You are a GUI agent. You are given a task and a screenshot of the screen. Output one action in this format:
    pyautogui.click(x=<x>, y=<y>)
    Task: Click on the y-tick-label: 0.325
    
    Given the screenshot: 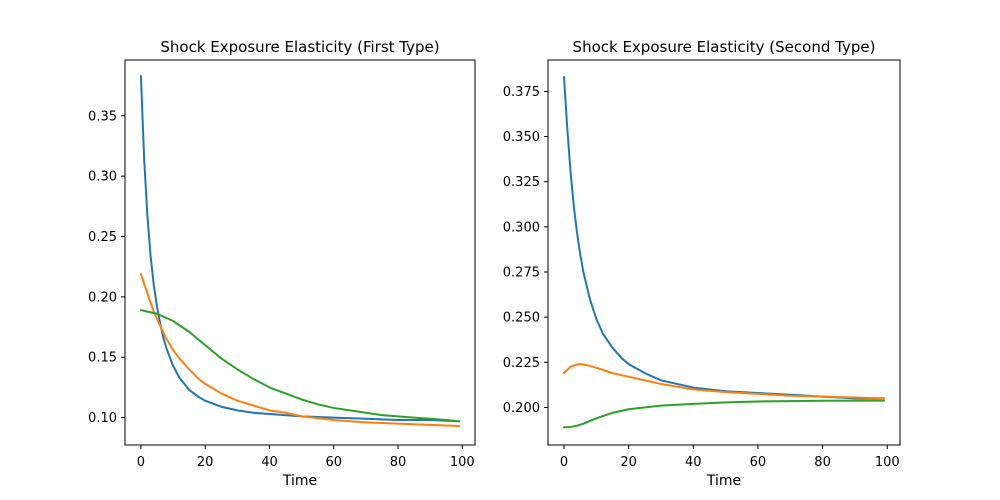 What is the action you would take?
    pyautogui.click(x=521, y=182)
    